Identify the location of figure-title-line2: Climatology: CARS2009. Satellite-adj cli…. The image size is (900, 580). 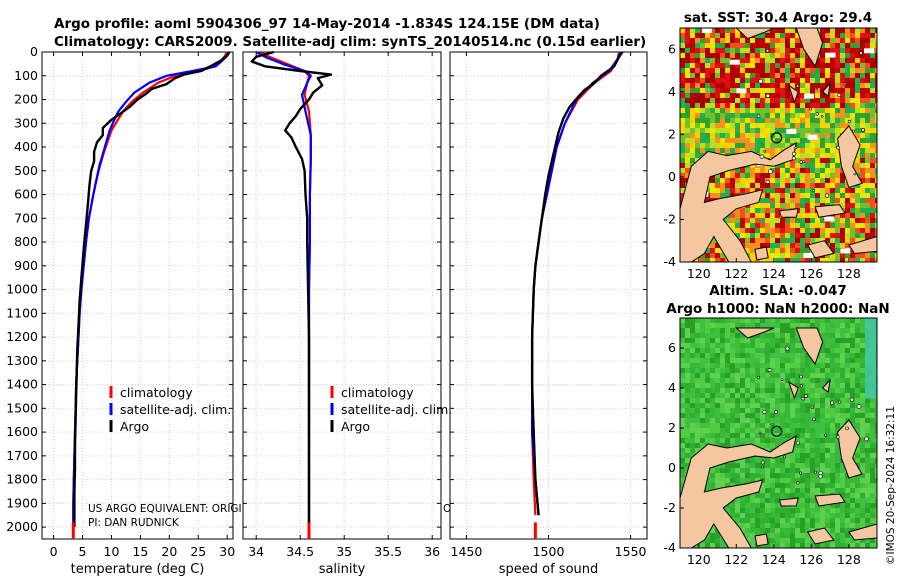
(350, 42).